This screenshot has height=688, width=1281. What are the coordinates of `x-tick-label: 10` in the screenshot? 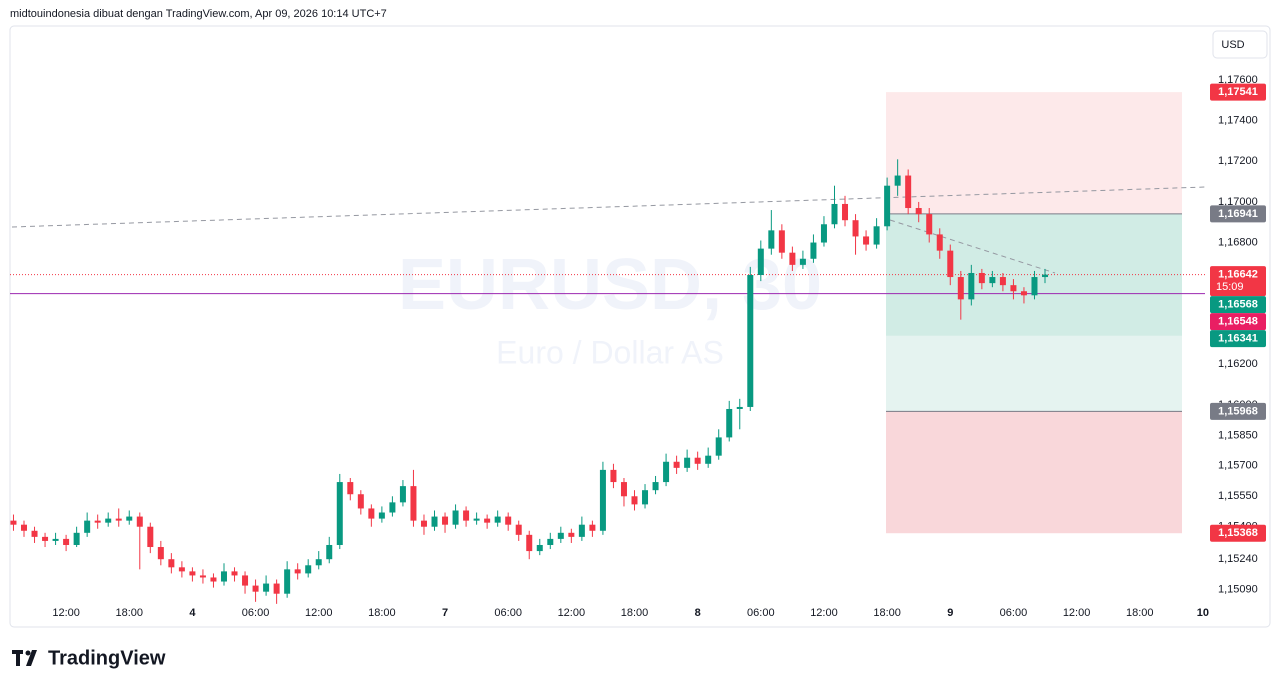 It's located at (1203, 613).